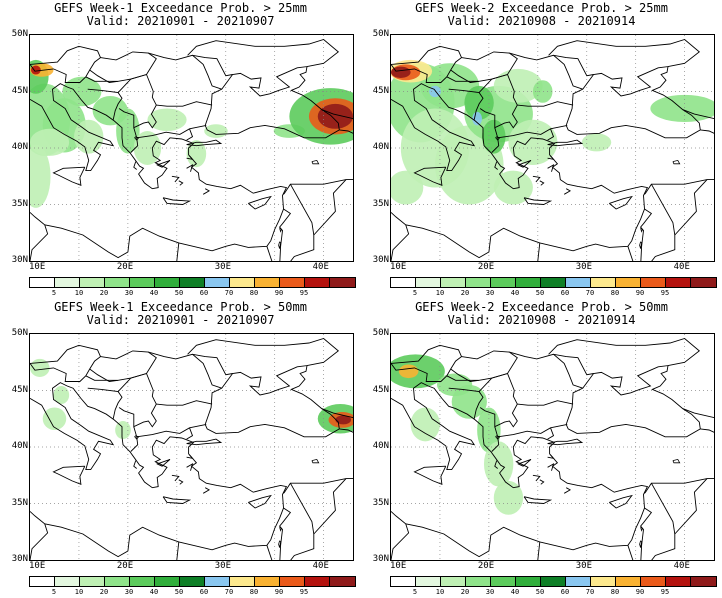 This screenshot has height=598, width=722. I want to click on lon-label: 30E, so click(223, 267).